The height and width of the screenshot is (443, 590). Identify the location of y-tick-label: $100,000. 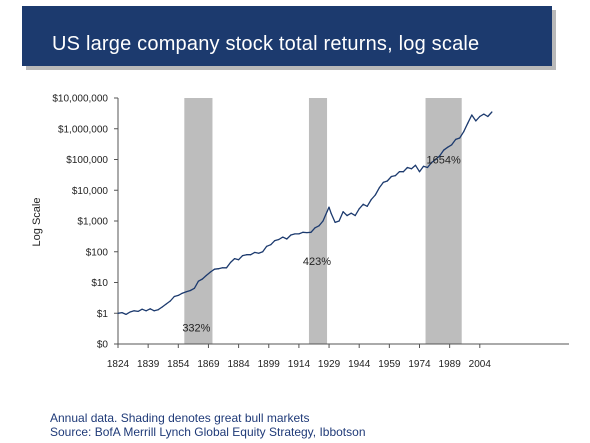
(87, 160).